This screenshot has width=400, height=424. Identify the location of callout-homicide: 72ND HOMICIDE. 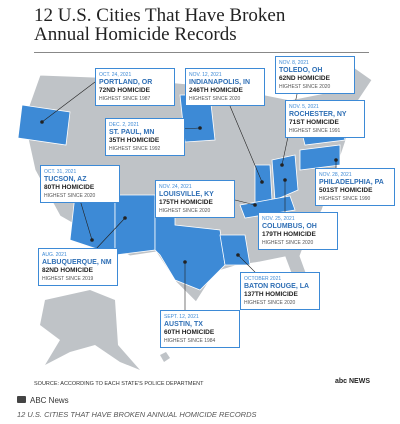
(124, 90).